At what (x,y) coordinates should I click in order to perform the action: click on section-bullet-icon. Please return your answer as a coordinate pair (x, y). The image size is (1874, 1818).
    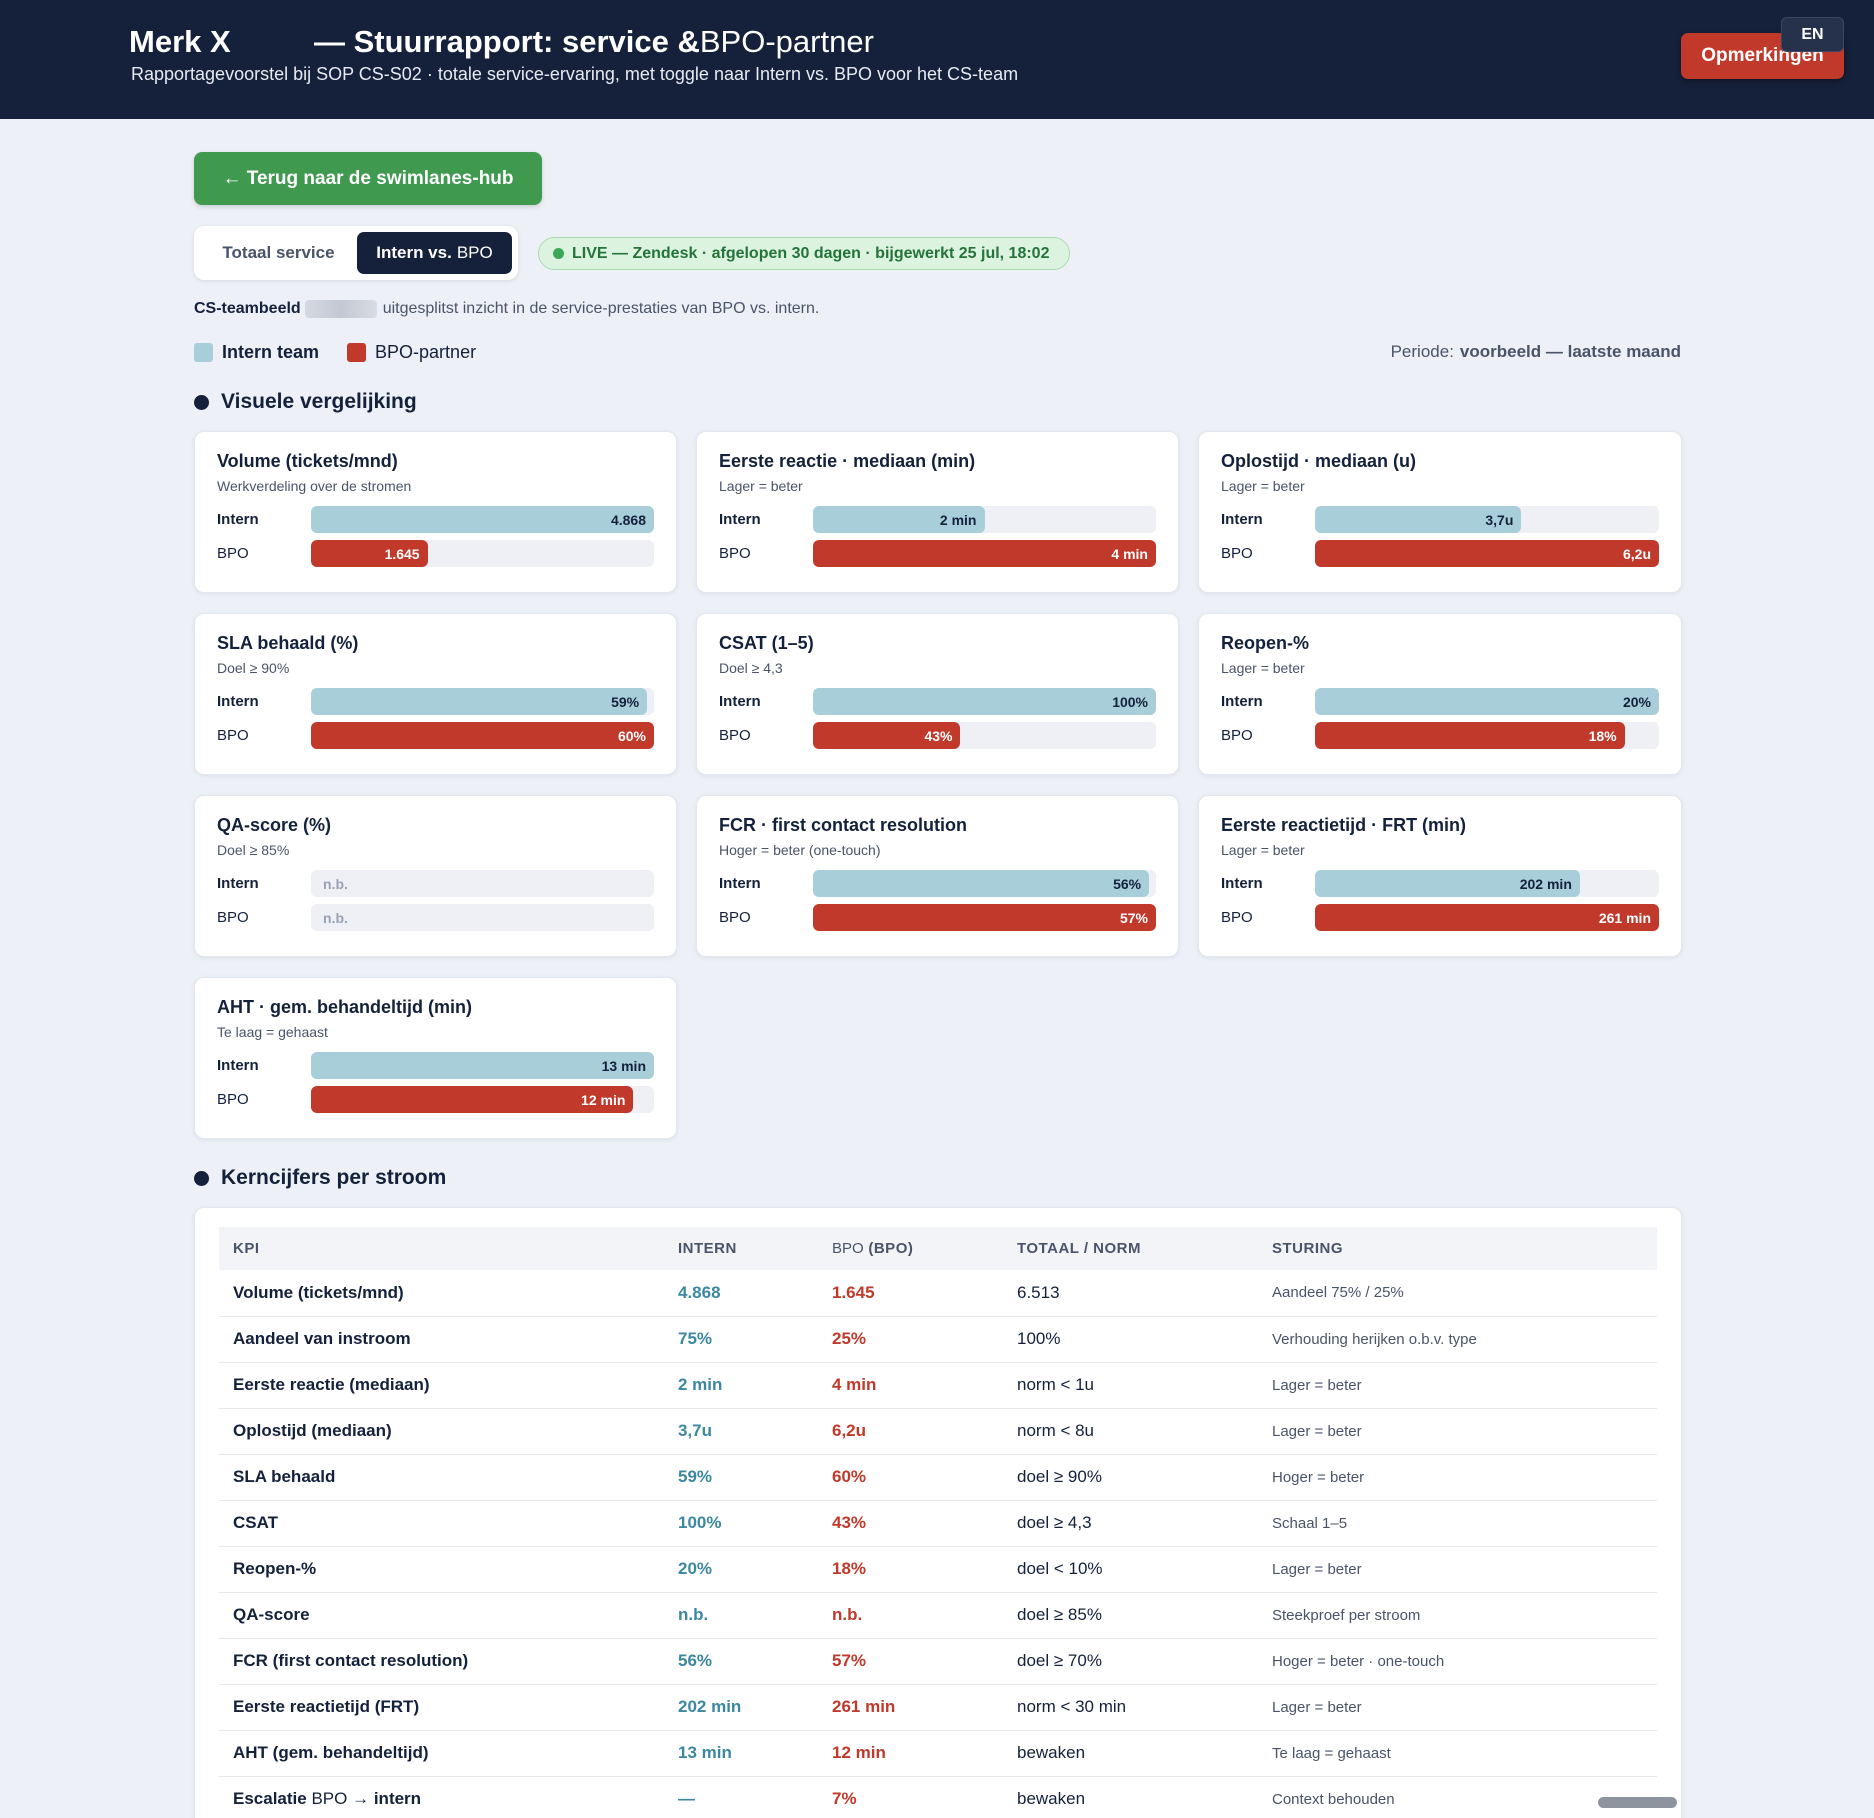
    Looking at the image, I should click on (201, 402).